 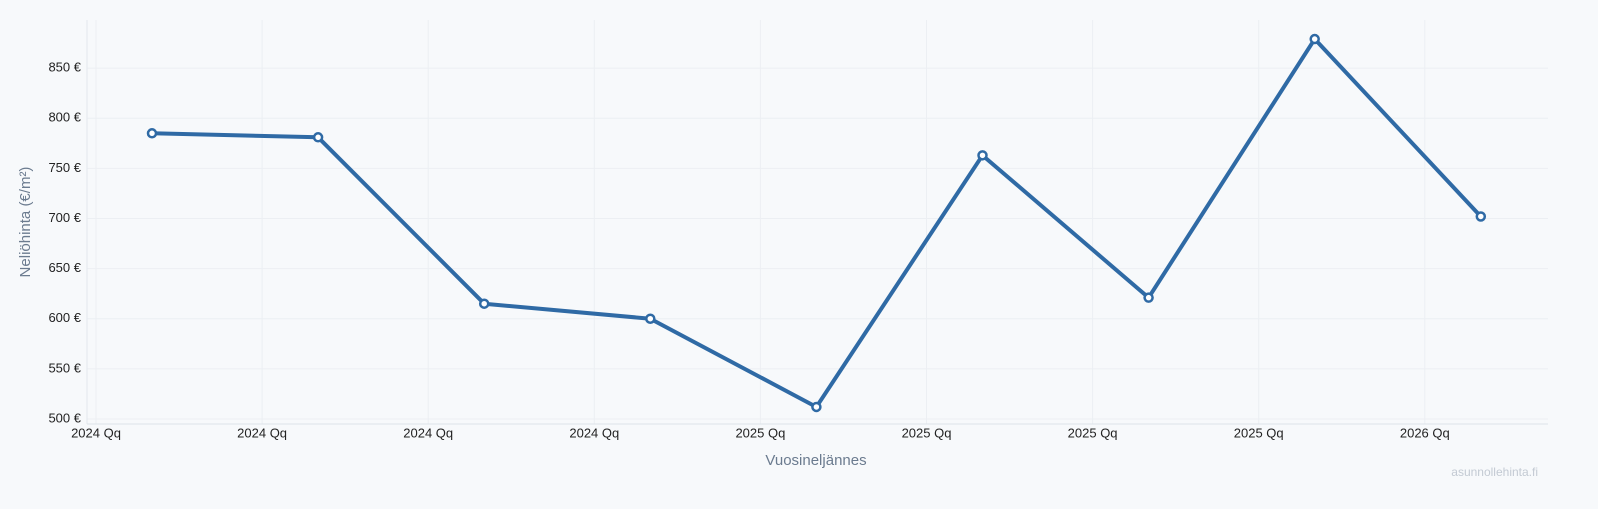 What do you see at coordinates (64, 217) in the screenshot?
I see `y-tick-label: 700 €` at bounding box center [64, 217].